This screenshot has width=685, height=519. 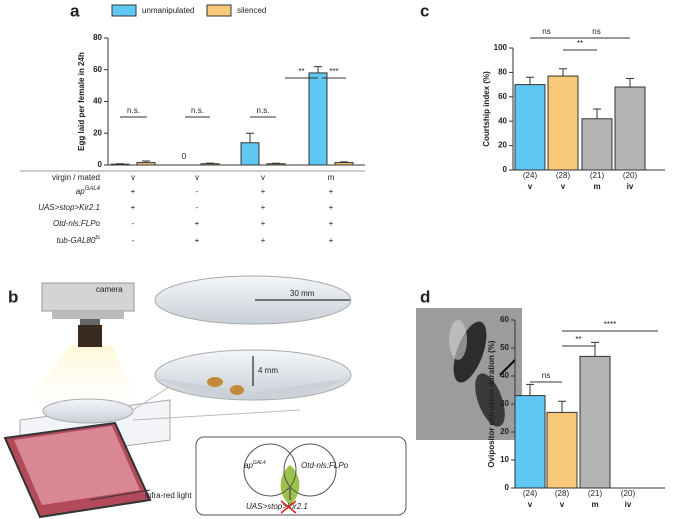 What do you see at coordinates (100, 164) in the screenshot?
I see `y-tick-label: 0` at bounding box center [100, 164].